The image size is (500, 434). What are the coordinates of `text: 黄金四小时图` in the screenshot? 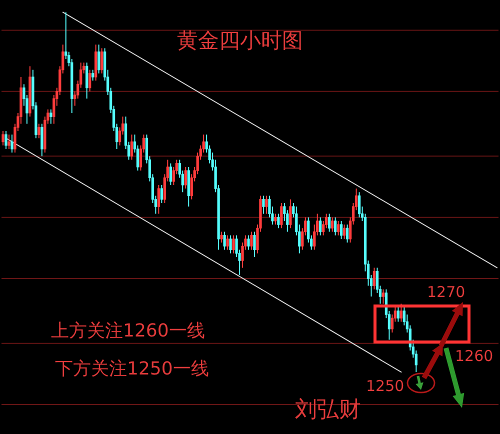 It's located at (240, 40).